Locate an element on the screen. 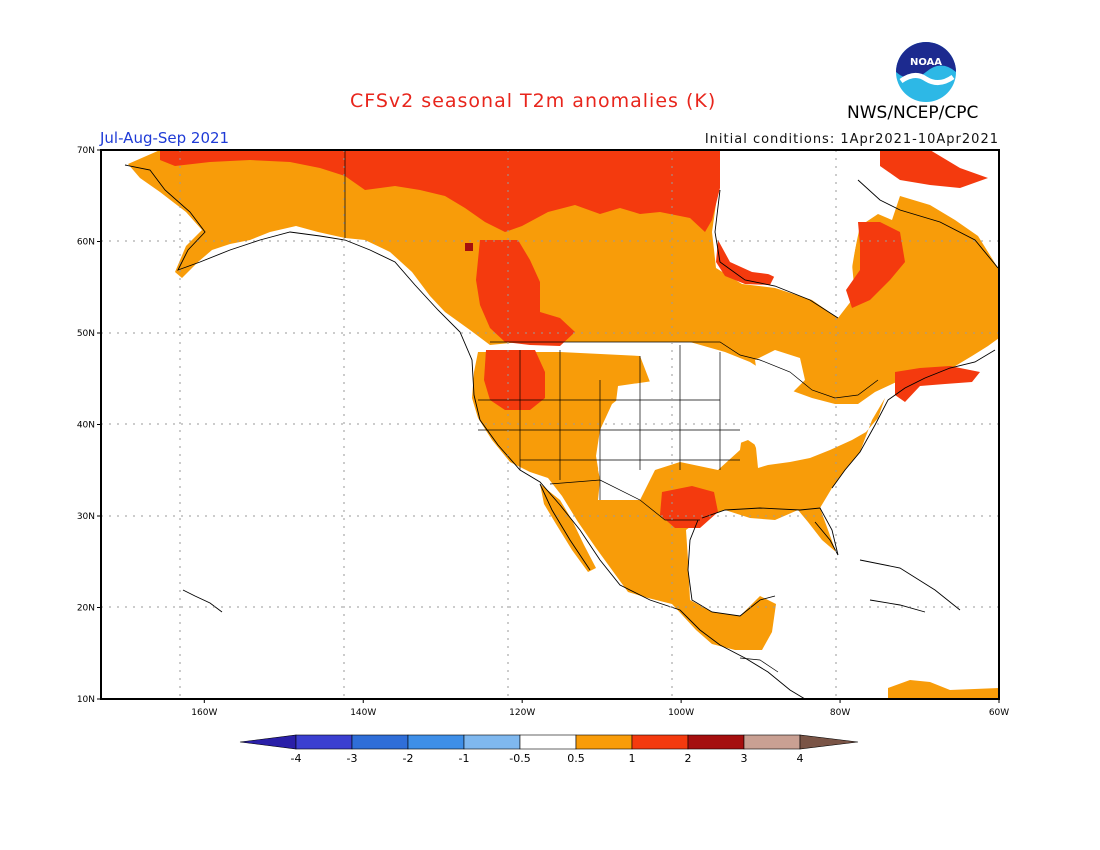 The width and height of the screenshot is (1100, 850). anomaly-region-baja is located at coordinates (568, 528).